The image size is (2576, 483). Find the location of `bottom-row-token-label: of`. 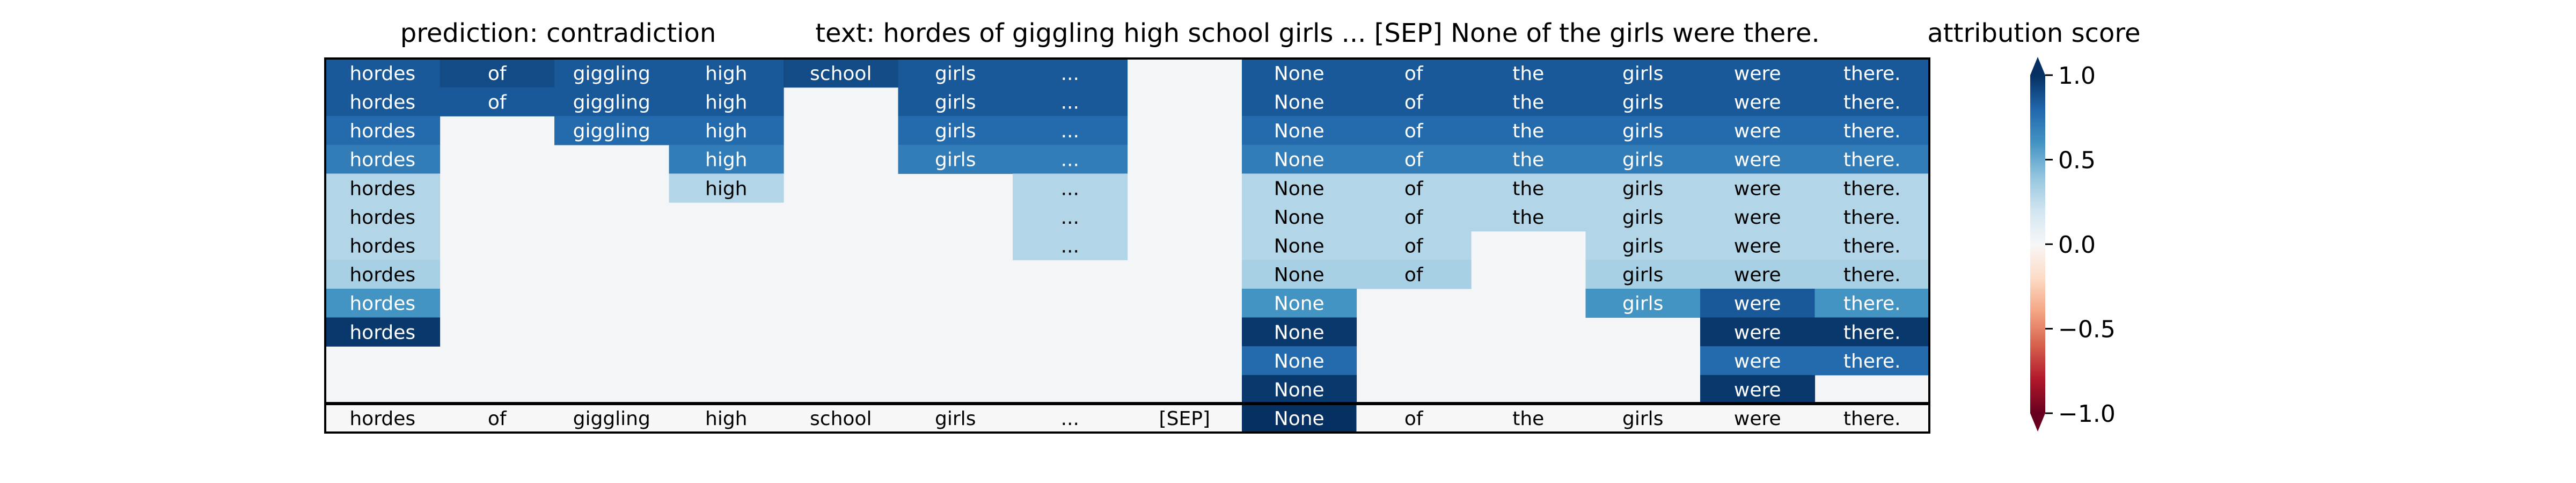

bottom-row-token-label: of is located at coordinates (1414, 419).